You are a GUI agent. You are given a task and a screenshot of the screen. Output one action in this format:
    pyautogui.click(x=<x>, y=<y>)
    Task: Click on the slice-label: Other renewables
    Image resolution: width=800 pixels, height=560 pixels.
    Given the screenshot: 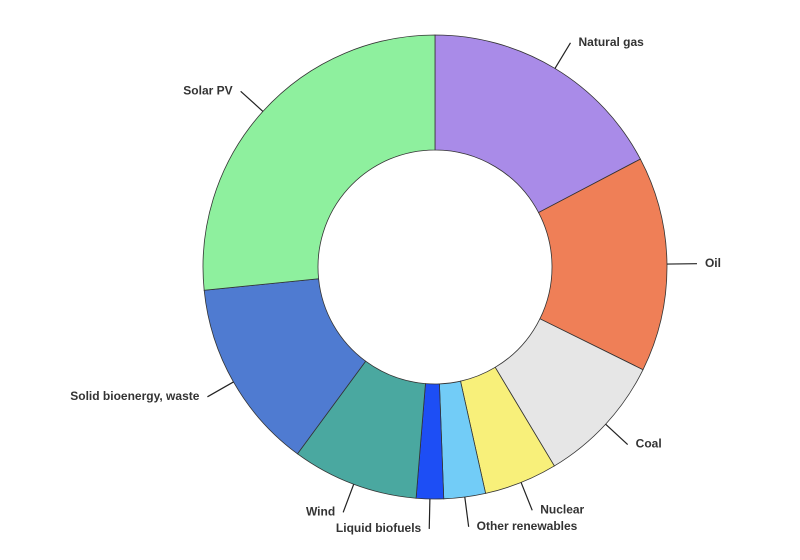 What is the action you would take?
    pyautogui.click(x=527, y=526)
    